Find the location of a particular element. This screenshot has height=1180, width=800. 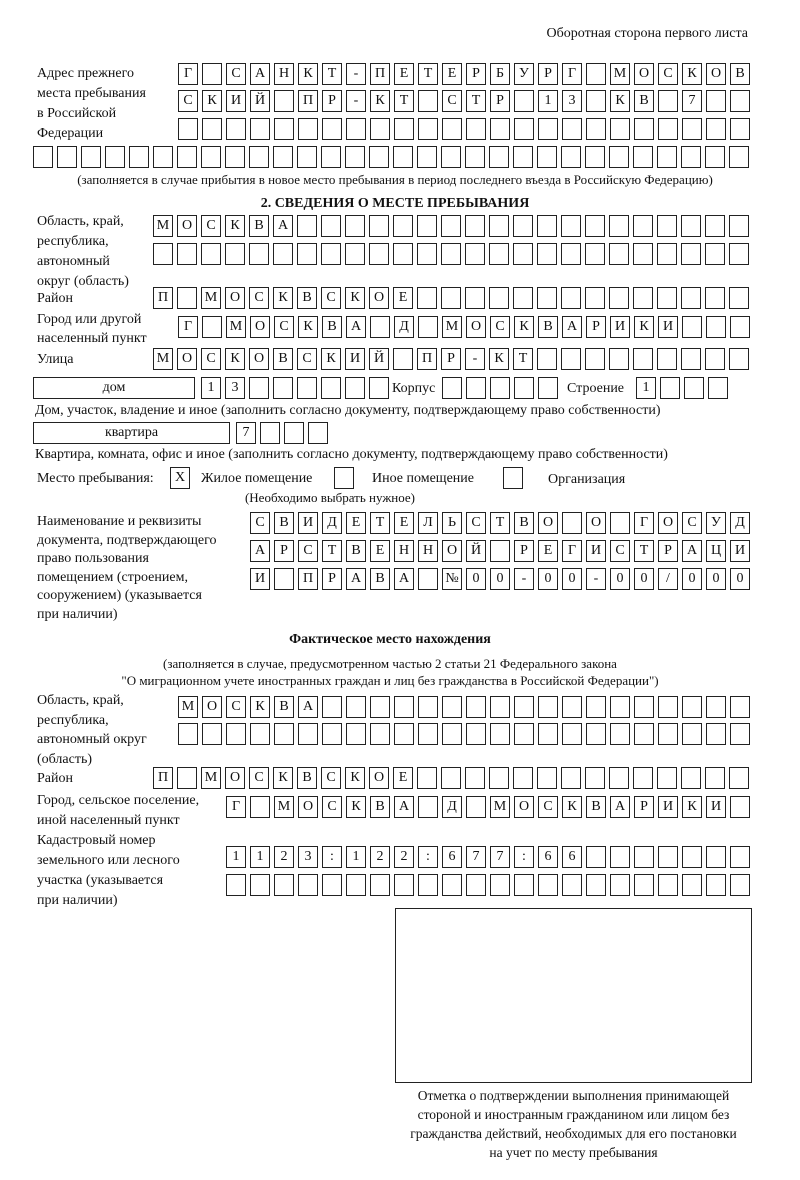

char-cell: 0 is located at coordinates (644, 579).